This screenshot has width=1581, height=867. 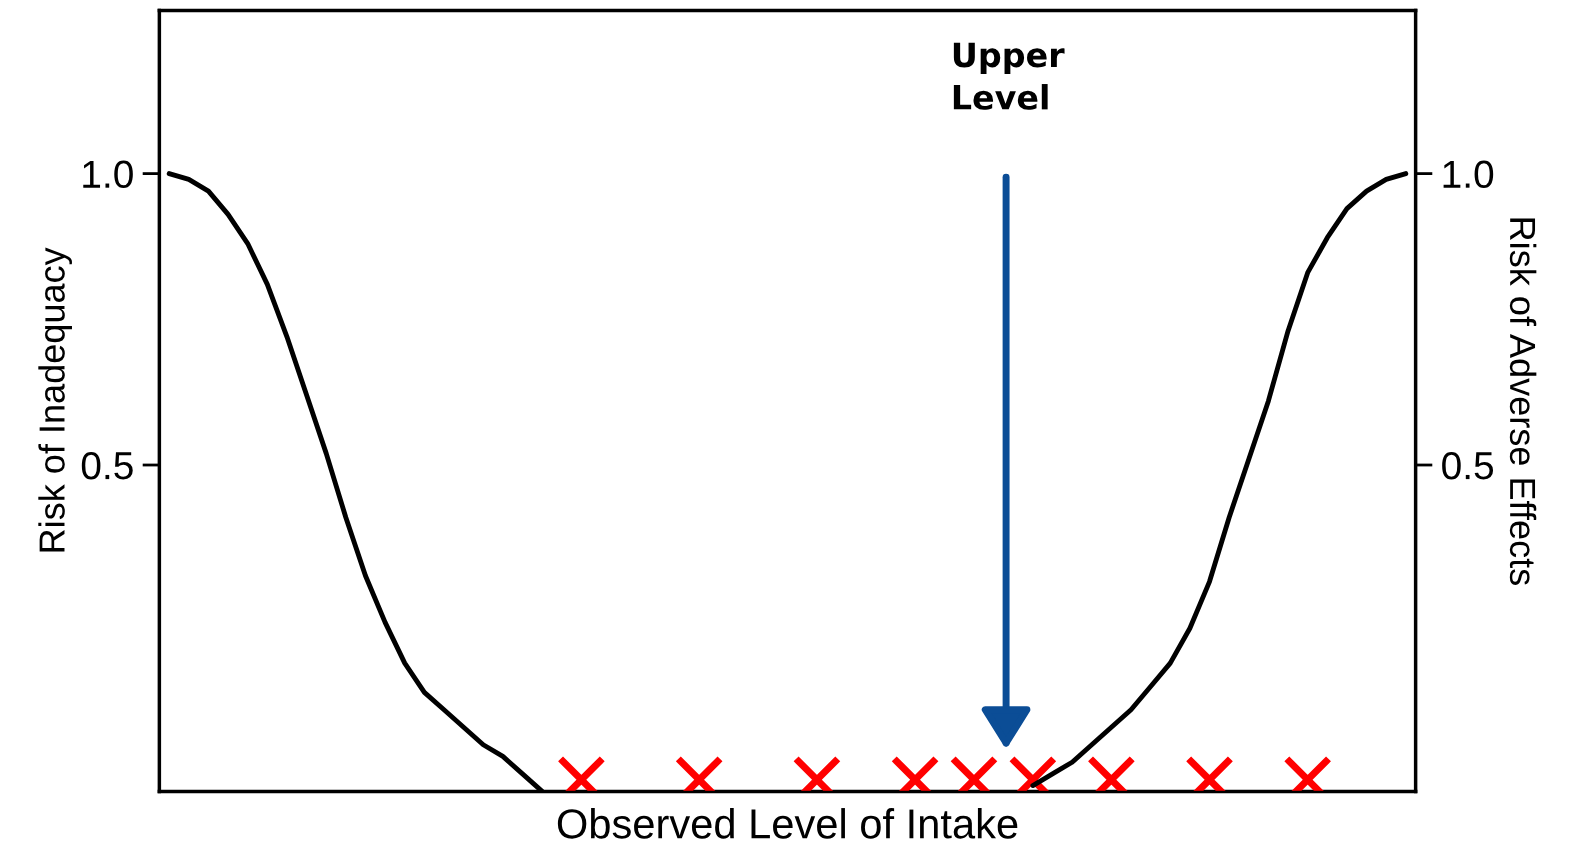 I want to click on y2-tick-label: 1.0, so click(x=1468, y=174).